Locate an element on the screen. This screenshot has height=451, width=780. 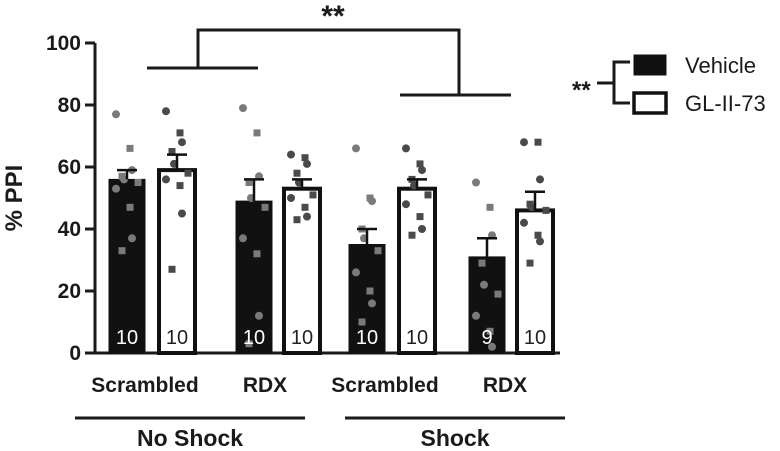
category-labels: Scrambled RDX Scrambled RDX is located at coordinates (309, 385).